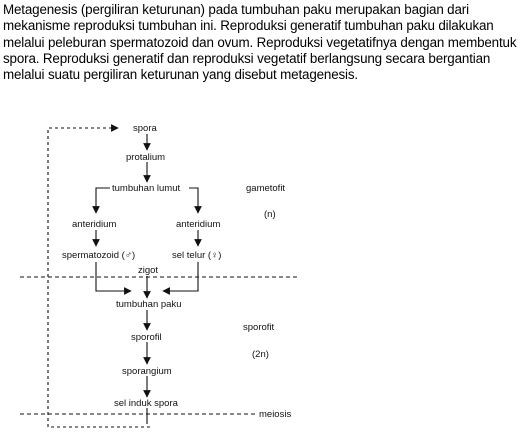 Image resolution: width=528 pixels, height=445 pixels. Describe the element at coordinates (259, 327) in the screenshot. I see `phase-sporofit: sporofit` at that location.